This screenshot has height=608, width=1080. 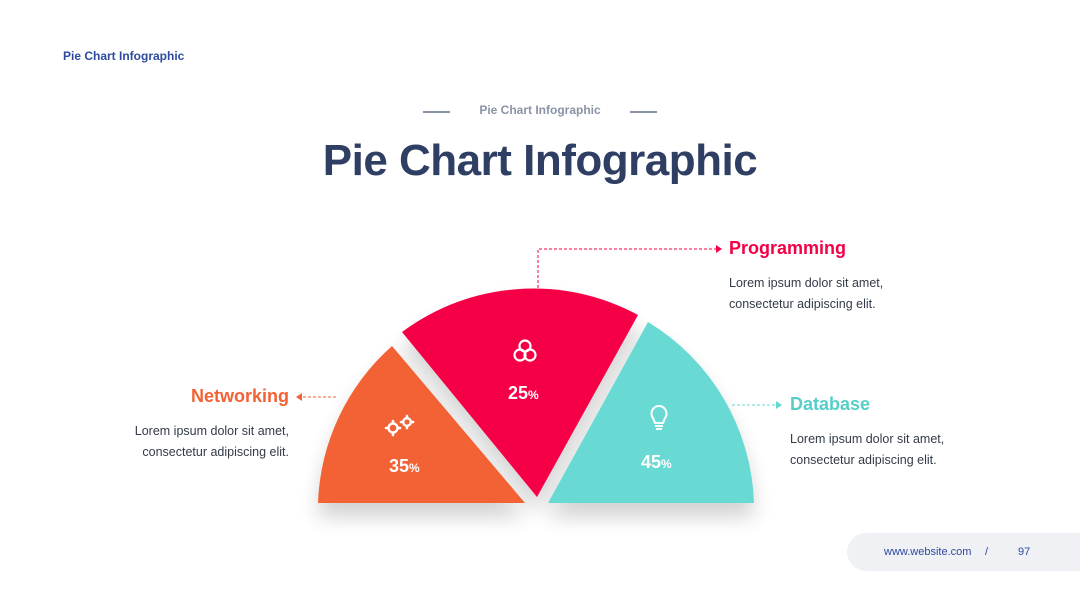 I want to click on value-database-number: 45, so click(x=651, y=462).